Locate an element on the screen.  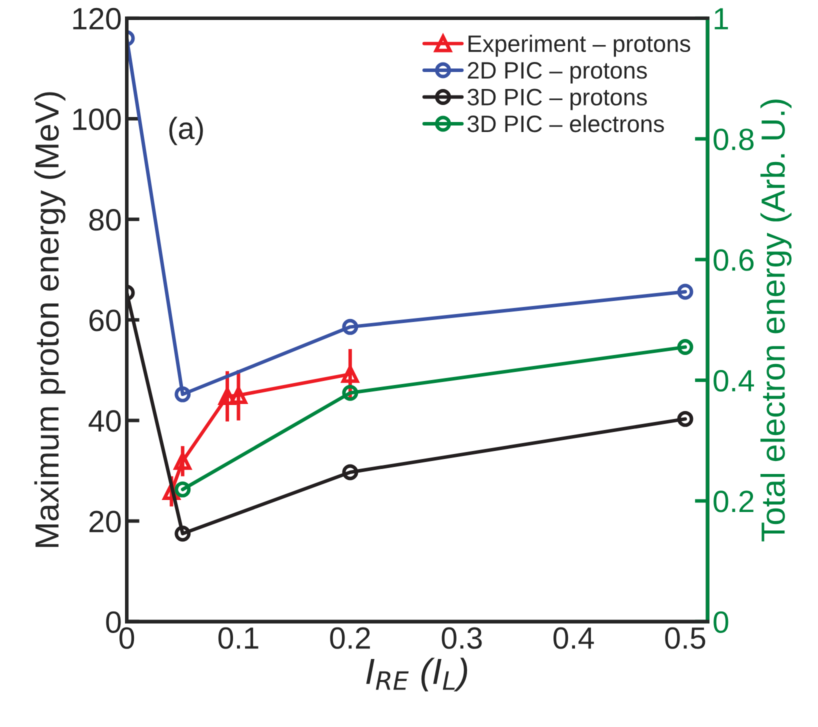
x-tick-label: 0 is located at coordinates (126, 638).